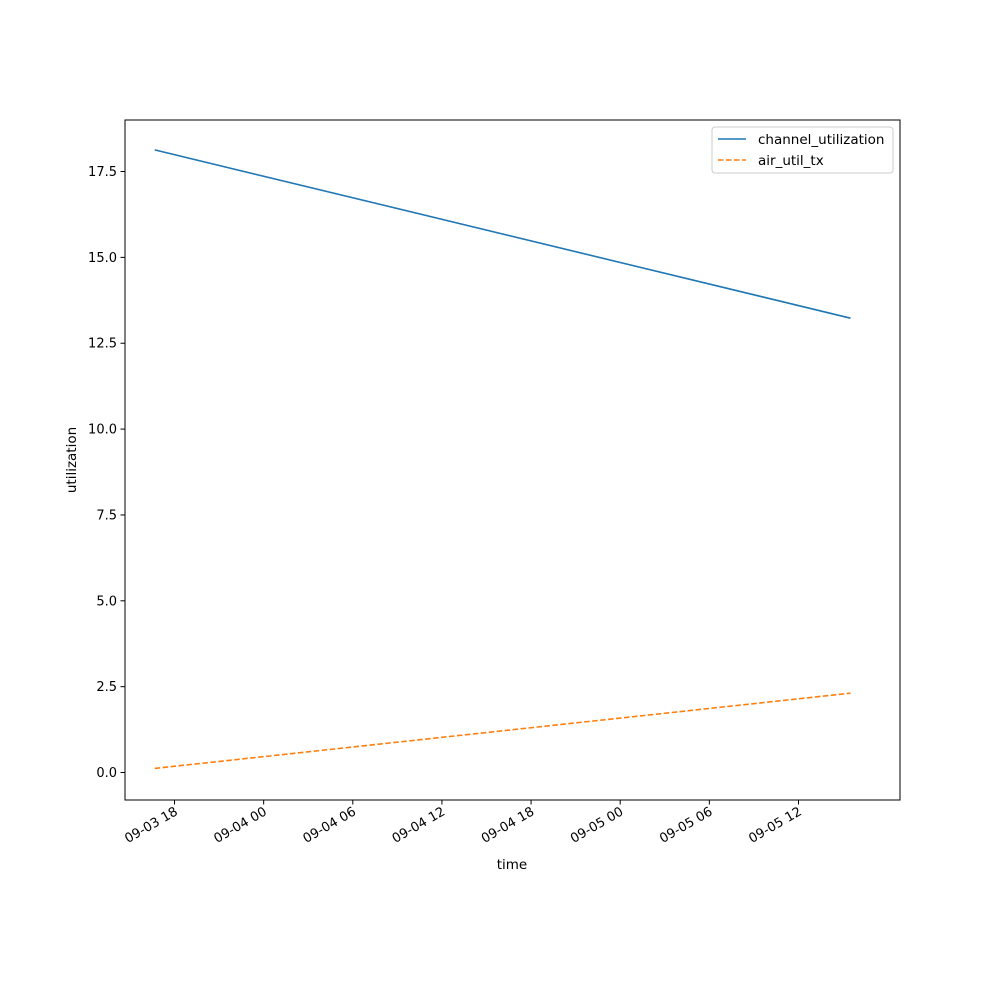 The width and height of the screenshot is (1000, 1000). I want to click on legend-box, so click(802, 150).